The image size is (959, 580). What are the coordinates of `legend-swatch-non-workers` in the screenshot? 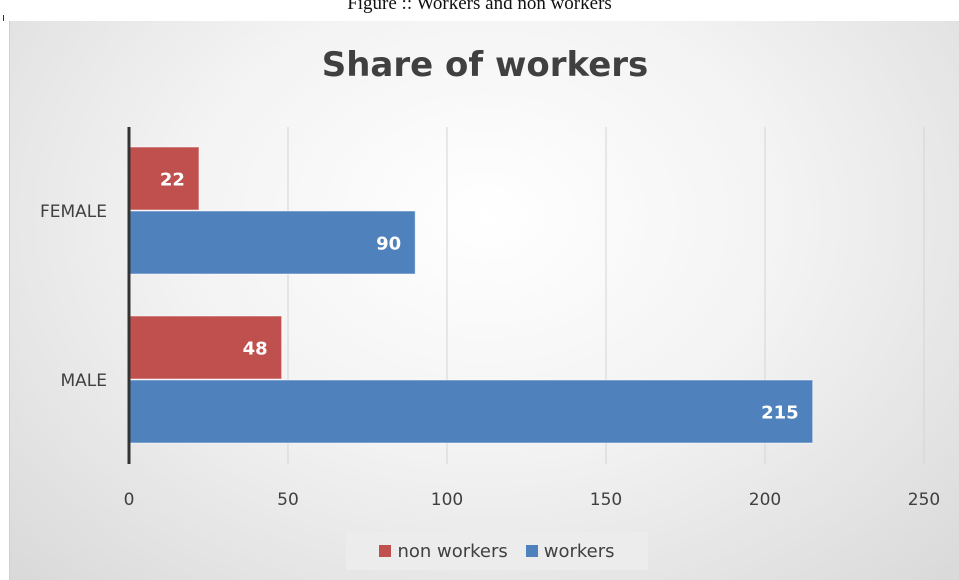 It's located at (385, 551).